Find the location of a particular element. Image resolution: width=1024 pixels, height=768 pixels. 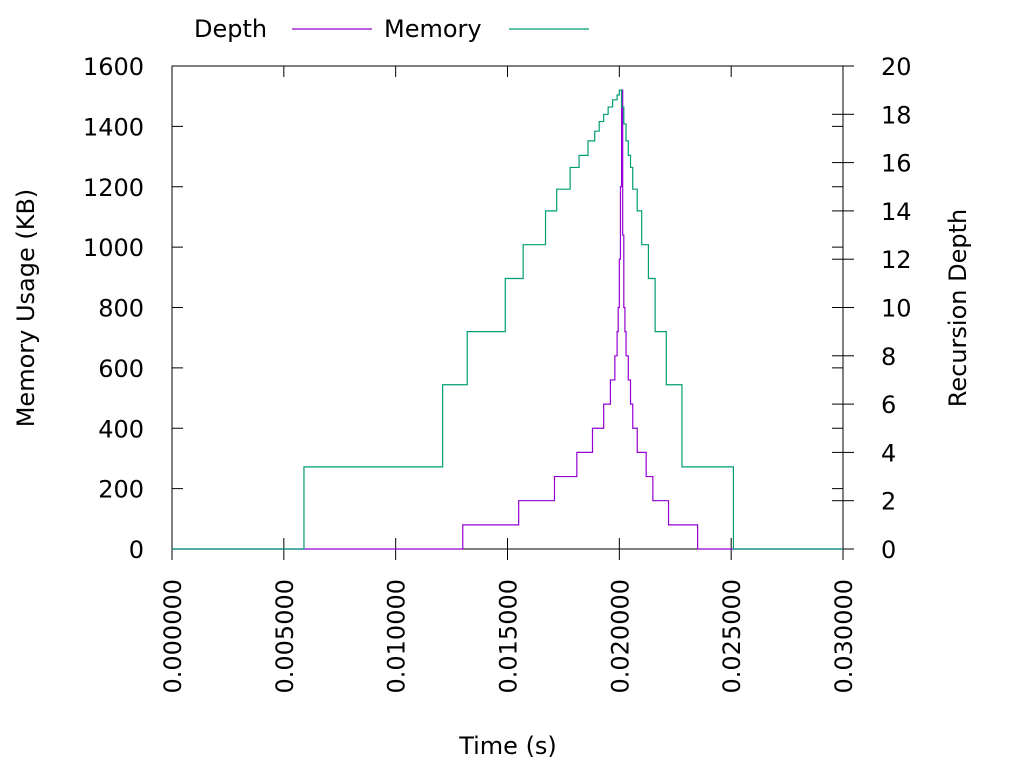

y-tick-label: 400 is located at coordinates (121, 429).